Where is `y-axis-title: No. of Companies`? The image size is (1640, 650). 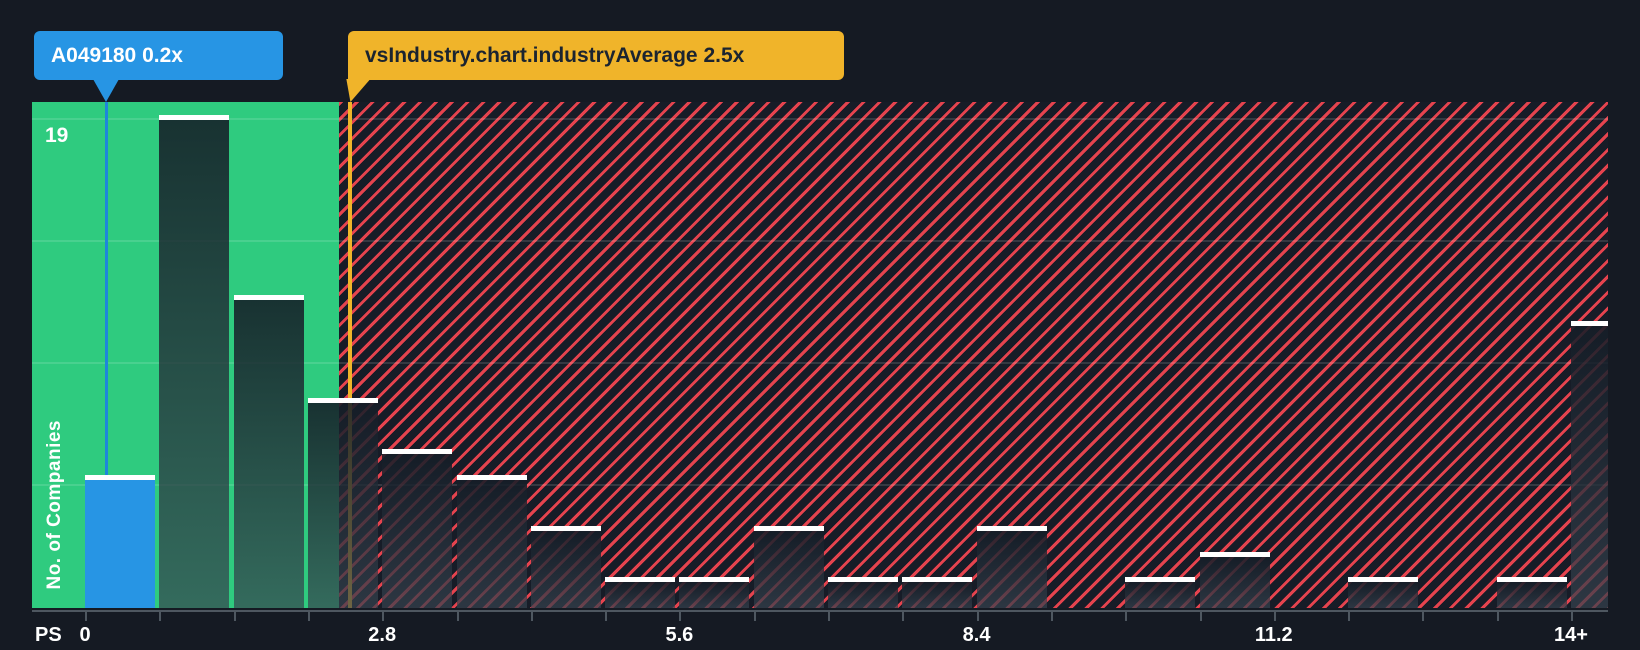 y-axis-title: No. of Companies is located at coordinates (54, 505).